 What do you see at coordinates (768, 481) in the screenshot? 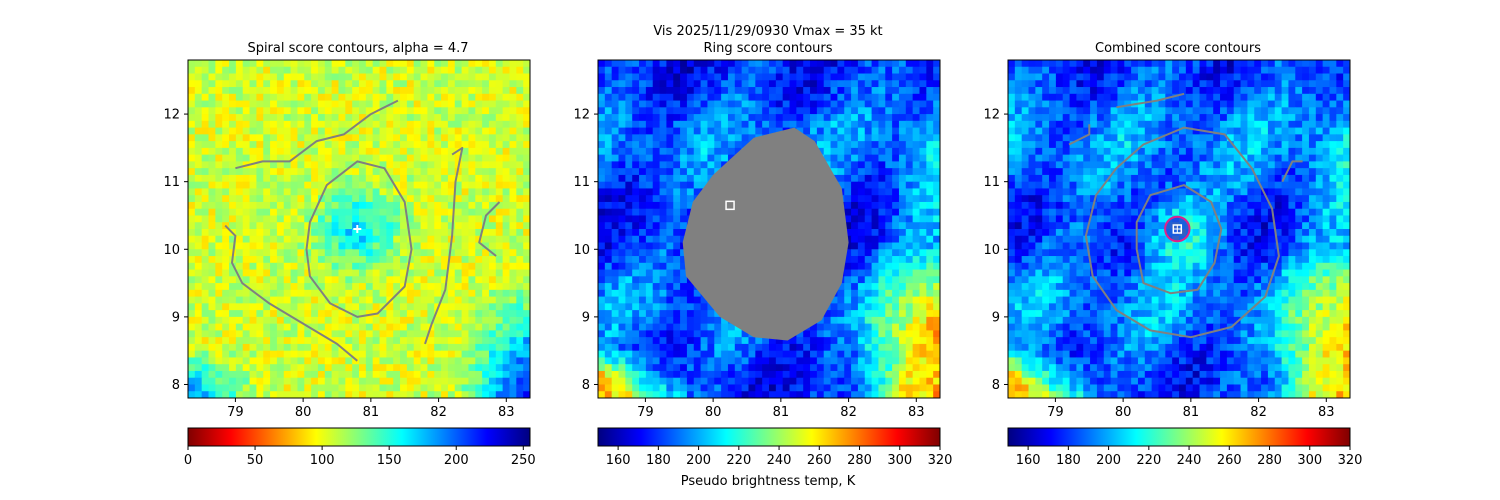
I see `colorbar-xlabel: Pseudo brightness temp, K` at bounding box center [768, 481].